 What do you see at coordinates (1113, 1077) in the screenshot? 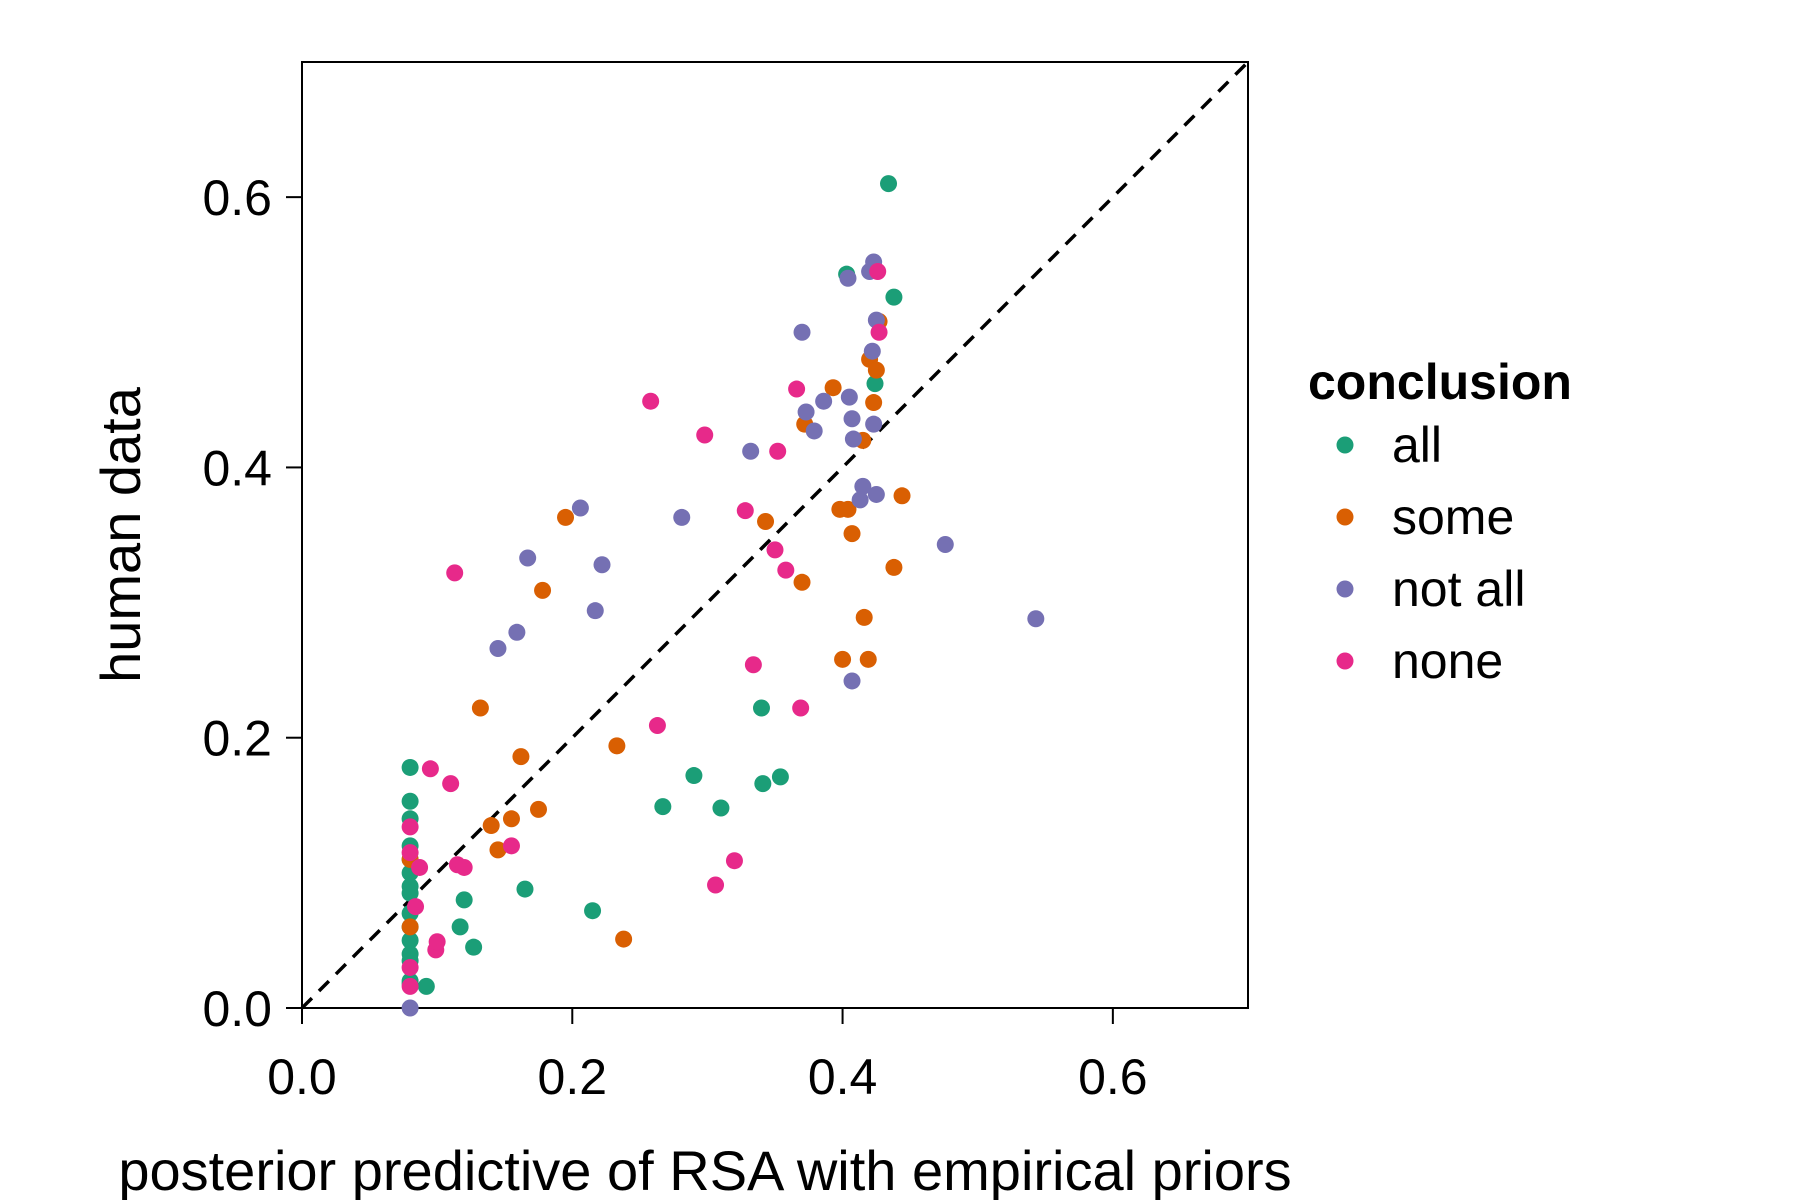
I see `x-tick-label: 0.6` at bounding box center [1113, 1077].